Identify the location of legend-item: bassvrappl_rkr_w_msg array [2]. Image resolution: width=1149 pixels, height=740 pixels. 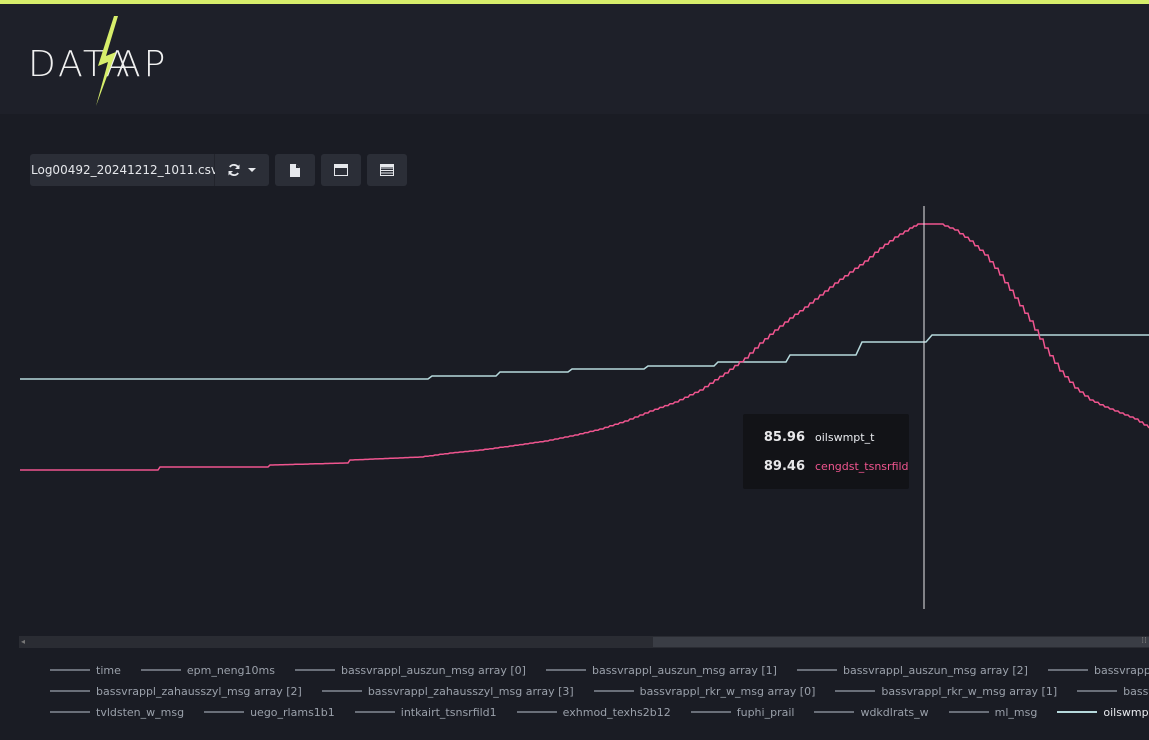
(1113, 691).